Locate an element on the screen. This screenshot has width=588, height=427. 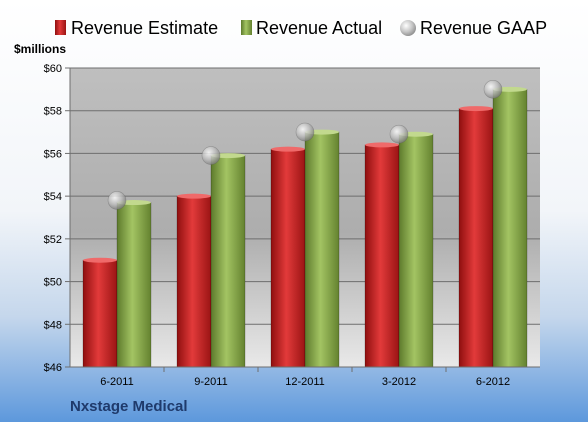
legend-swatch-actual is located at coordinates (246, 27).